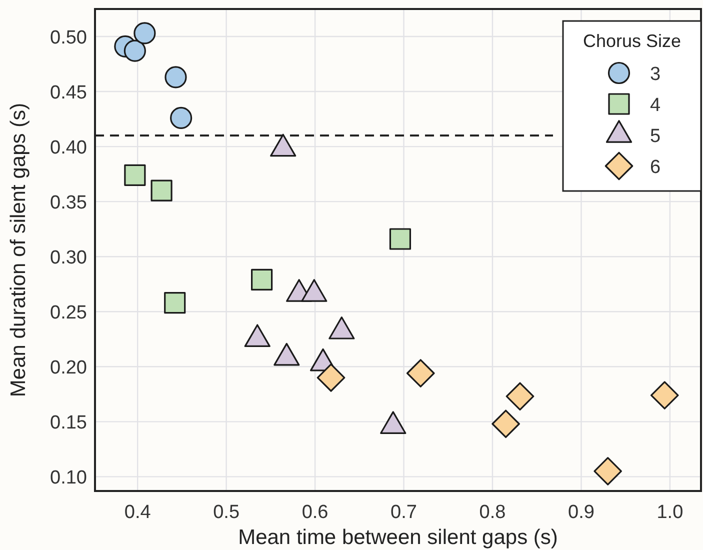 The height and width of the screenshot is (550, 703). I want to click on y-tick-label: 0.45, so click(68, 93).